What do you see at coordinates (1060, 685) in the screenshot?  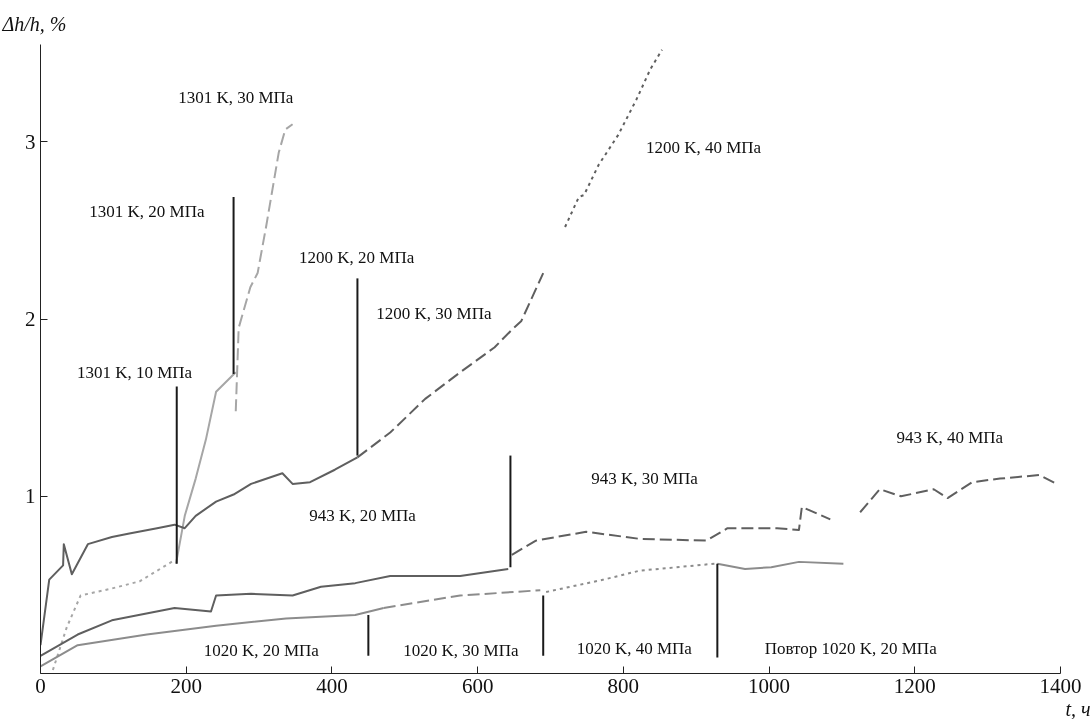 I see `x-tick-label: 1400` at bounding box center [1060, 685].